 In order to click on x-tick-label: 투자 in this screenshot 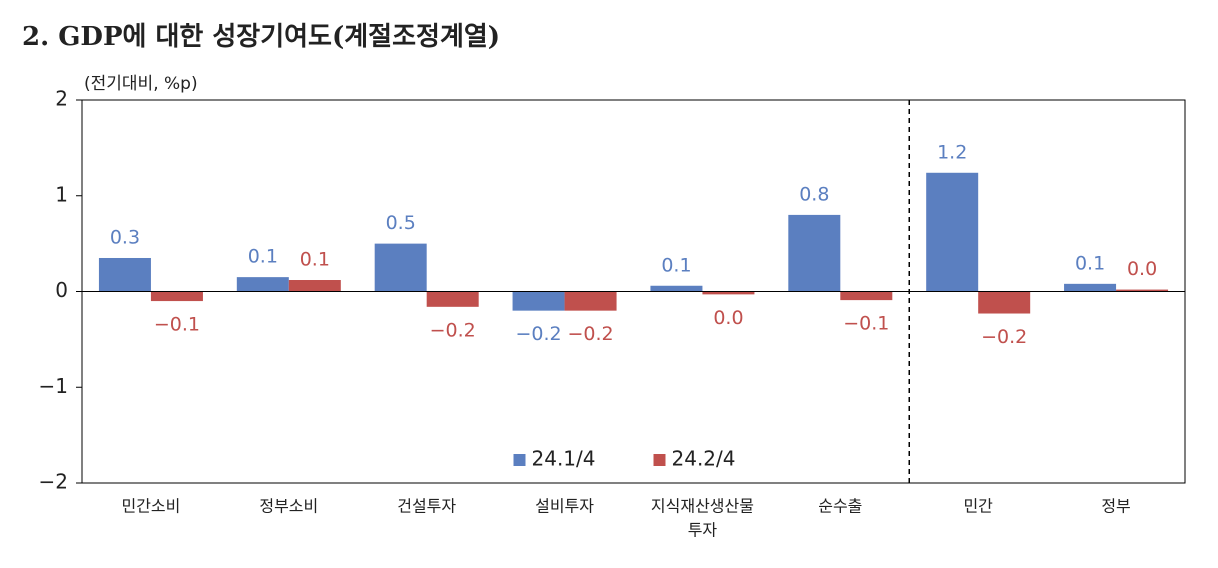, I will do `click(703, 530)`.